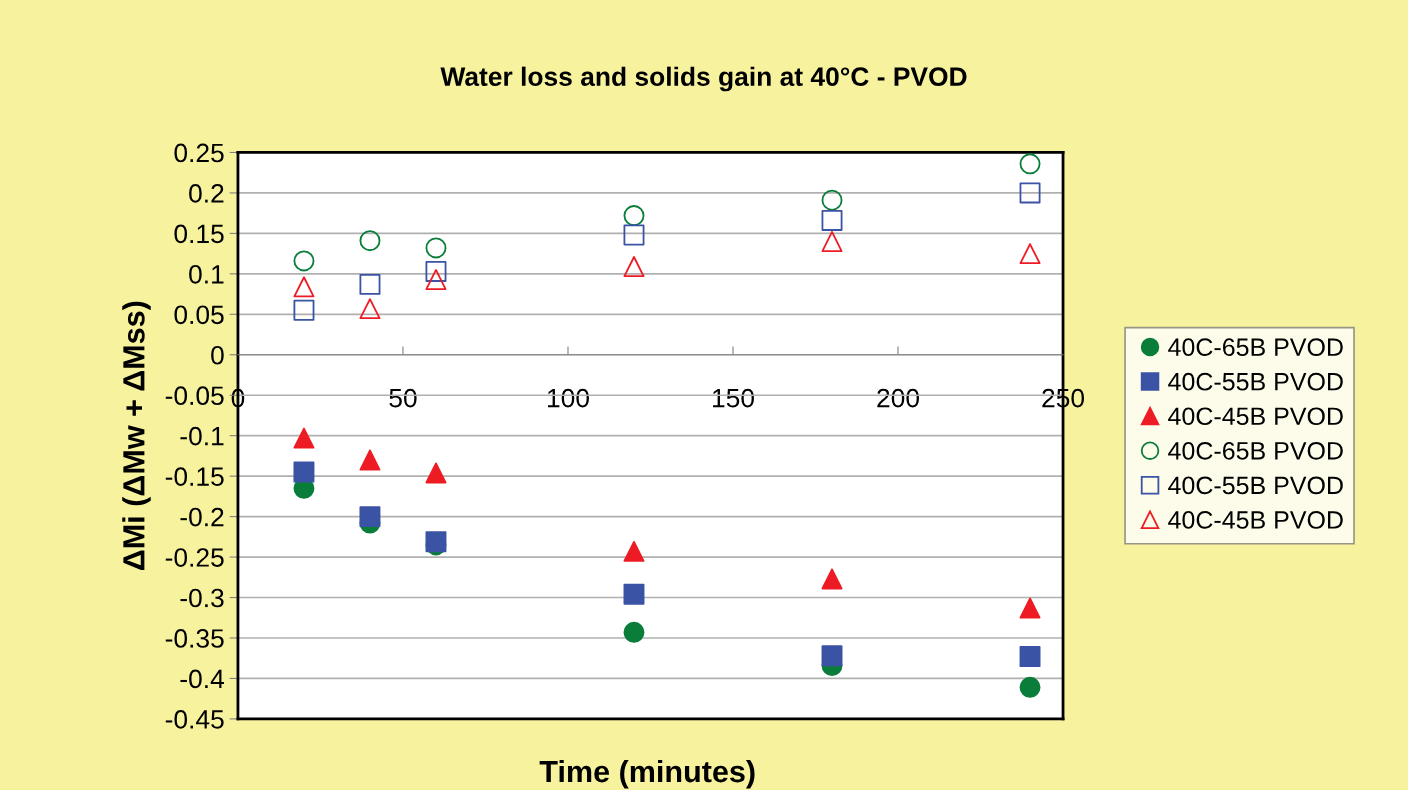 The image size is (1408, 790). Describe the element at coordinates (202, 517) in the screenshot. I see `y-tick-label: -0.2` at that location.